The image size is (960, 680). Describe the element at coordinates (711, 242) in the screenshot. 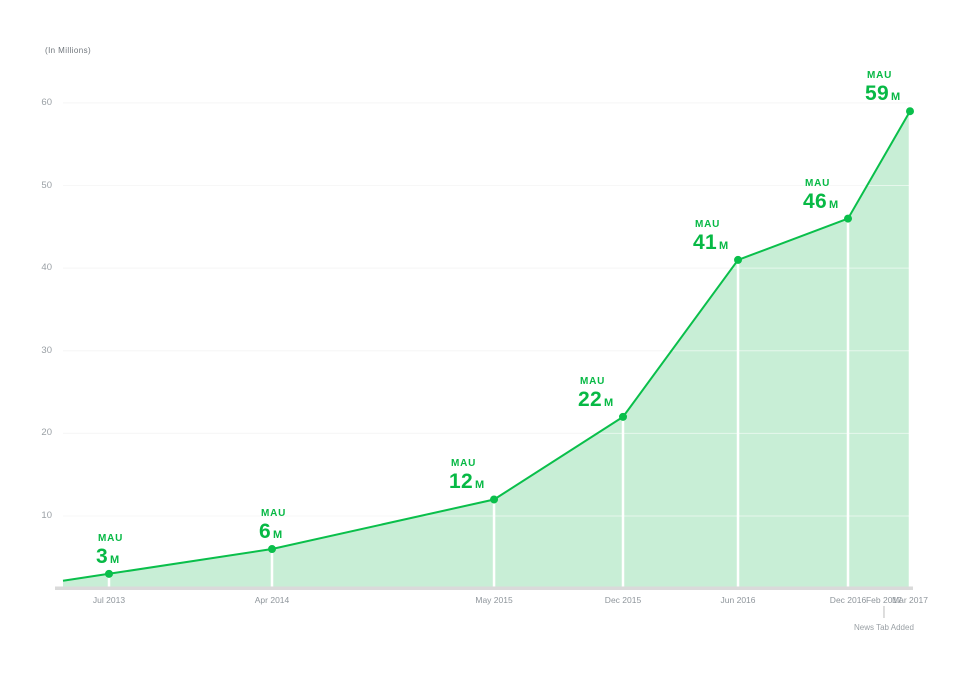

I see `point-label-value: 41 M` at that location.